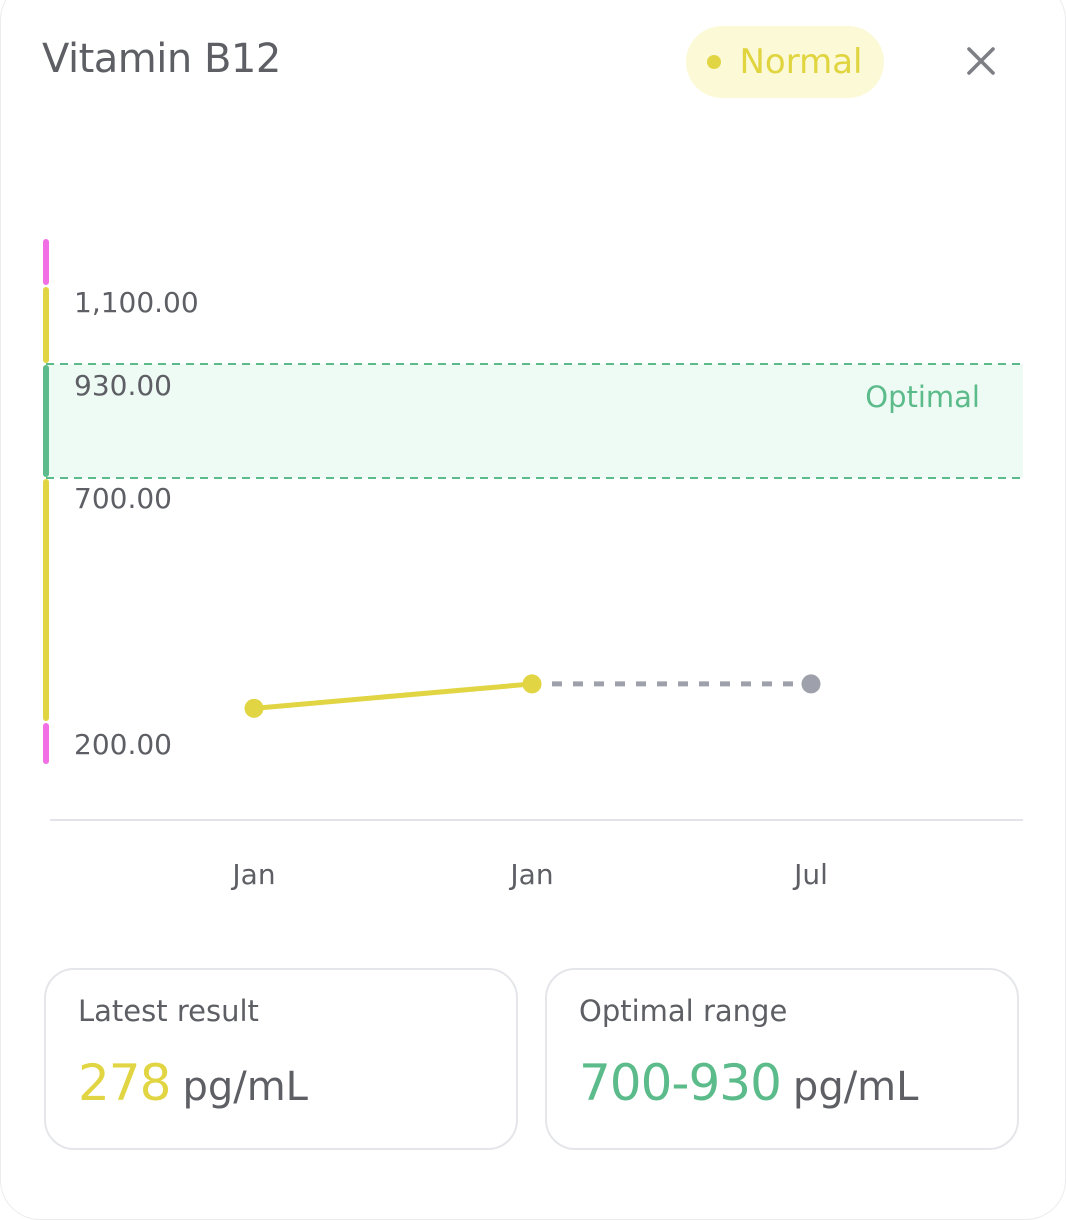  What do you see at coordinates (683, 1011) in the screenshot?
I see `optimal-range-title: Optimal range` at bounding box center [683, 1011].